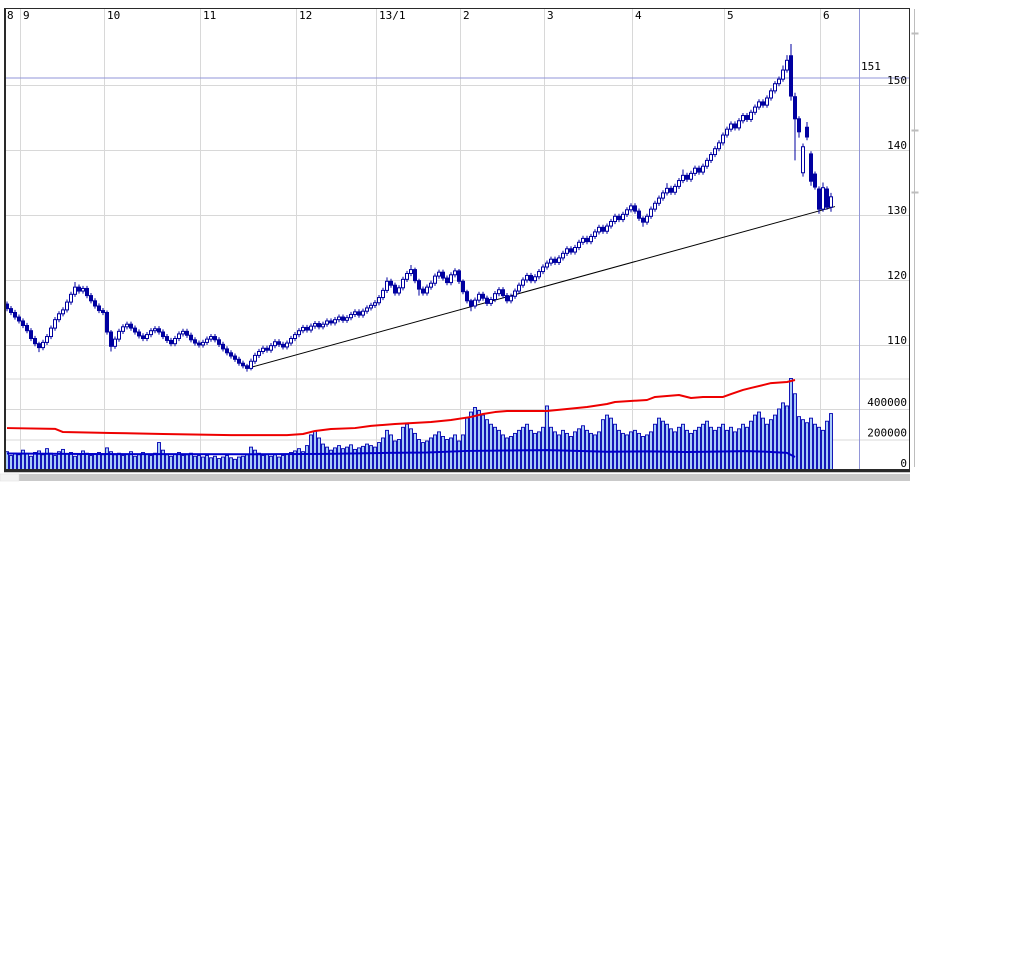 The height and width of the screenshot is (972, 1018). I want to click on vertical-slider, so click(915, 238).